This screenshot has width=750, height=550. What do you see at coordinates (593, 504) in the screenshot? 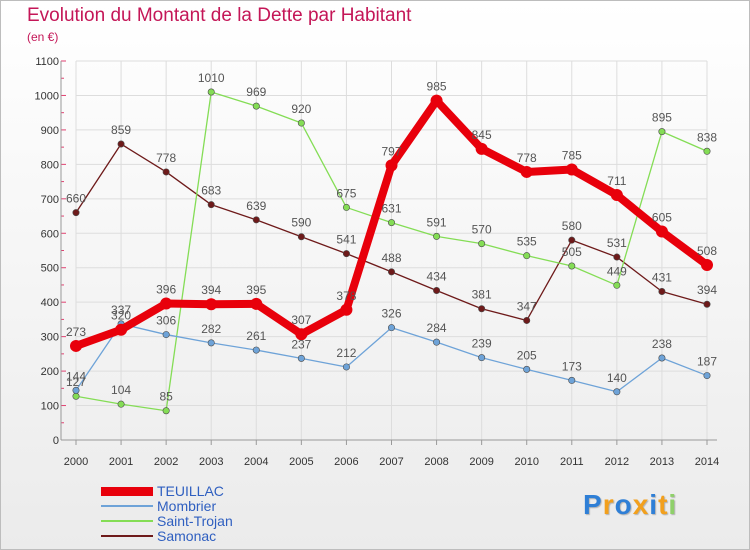
I see `brand-letter: P` at bounding box center [593, 504].